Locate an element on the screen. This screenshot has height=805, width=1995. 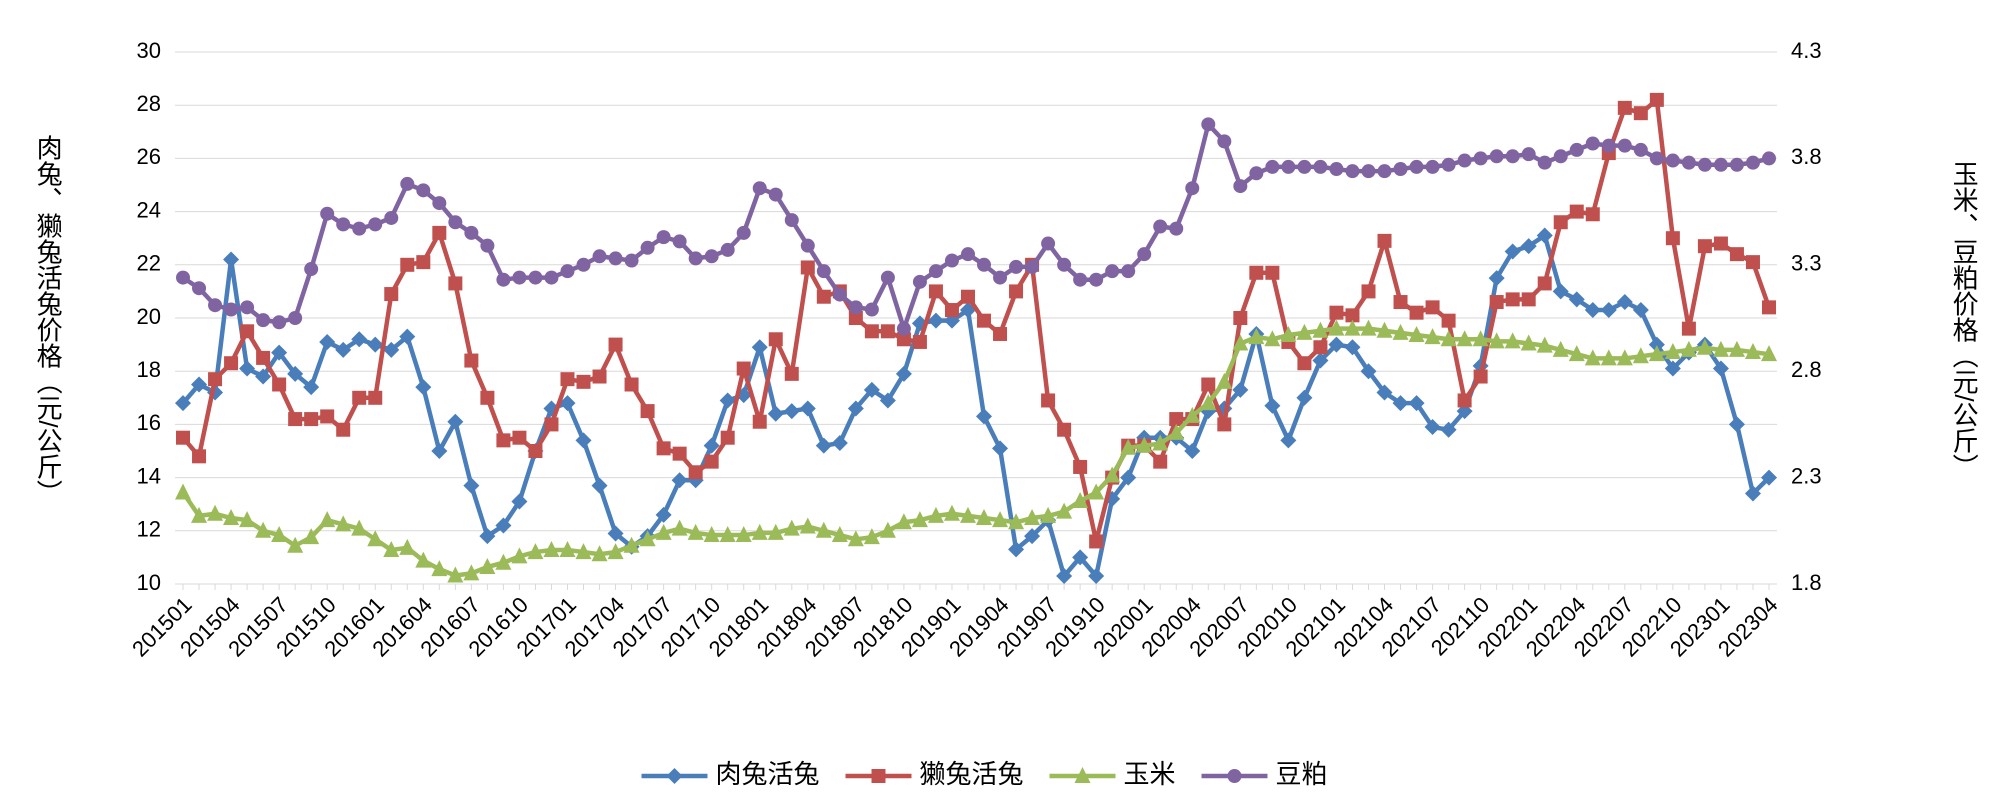
legend-label: 獭兔活兔 is located at coordinates (972, 774).